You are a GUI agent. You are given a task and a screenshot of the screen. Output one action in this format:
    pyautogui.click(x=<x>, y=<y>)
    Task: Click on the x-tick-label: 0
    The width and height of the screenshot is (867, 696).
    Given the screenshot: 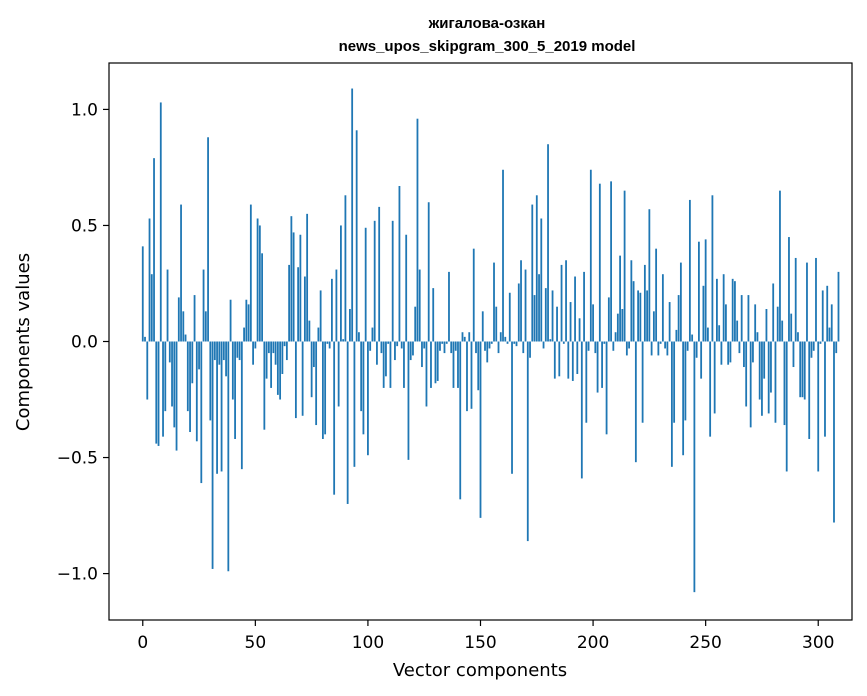 What is the action you would take?
    pyautogui.click(x=142, y=643)
    